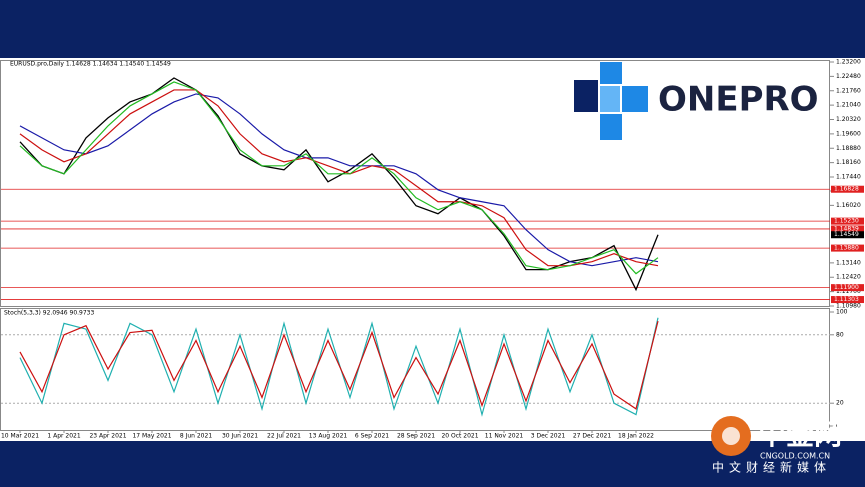 This screenshot has width=865, height=487. I want to click on x-tick-label: 28 Sep 2021, so click(416, 436).